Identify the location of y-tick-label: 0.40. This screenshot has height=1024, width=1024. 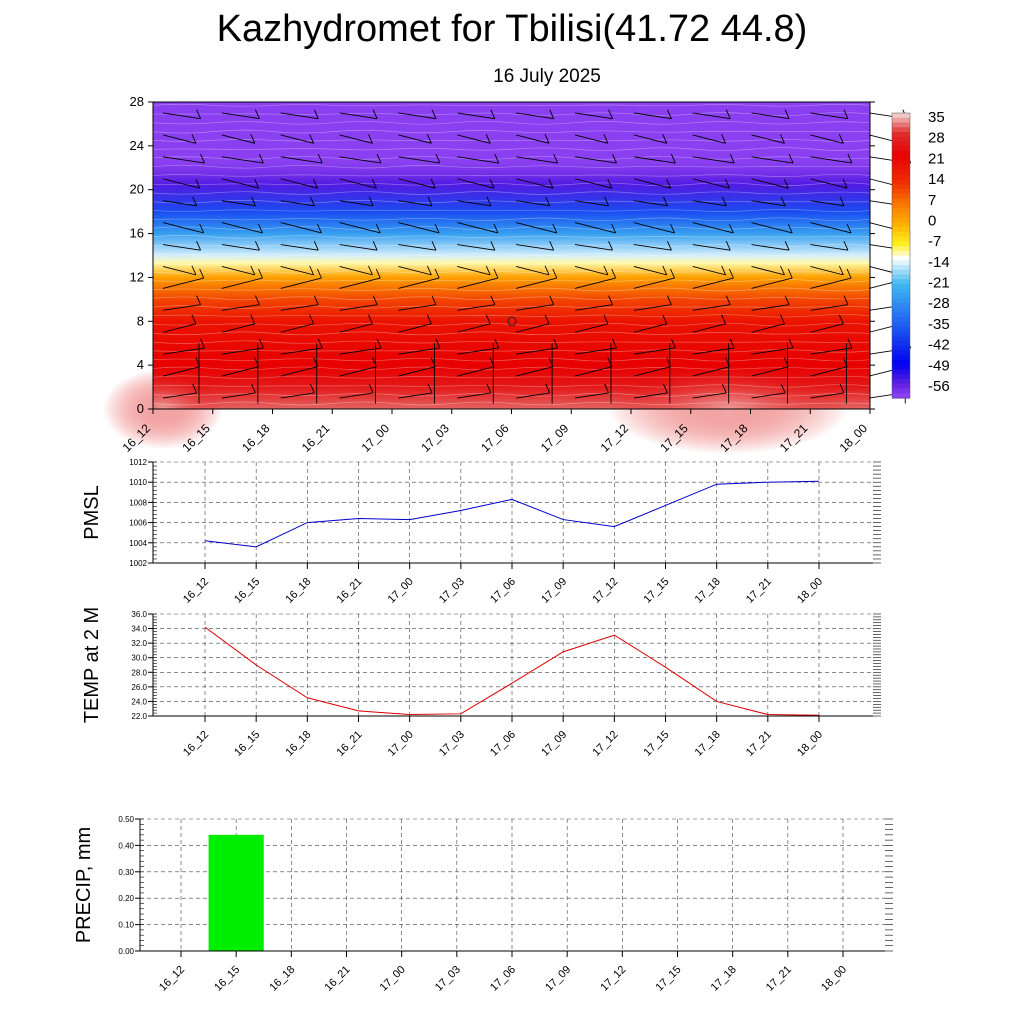
(126, 845).